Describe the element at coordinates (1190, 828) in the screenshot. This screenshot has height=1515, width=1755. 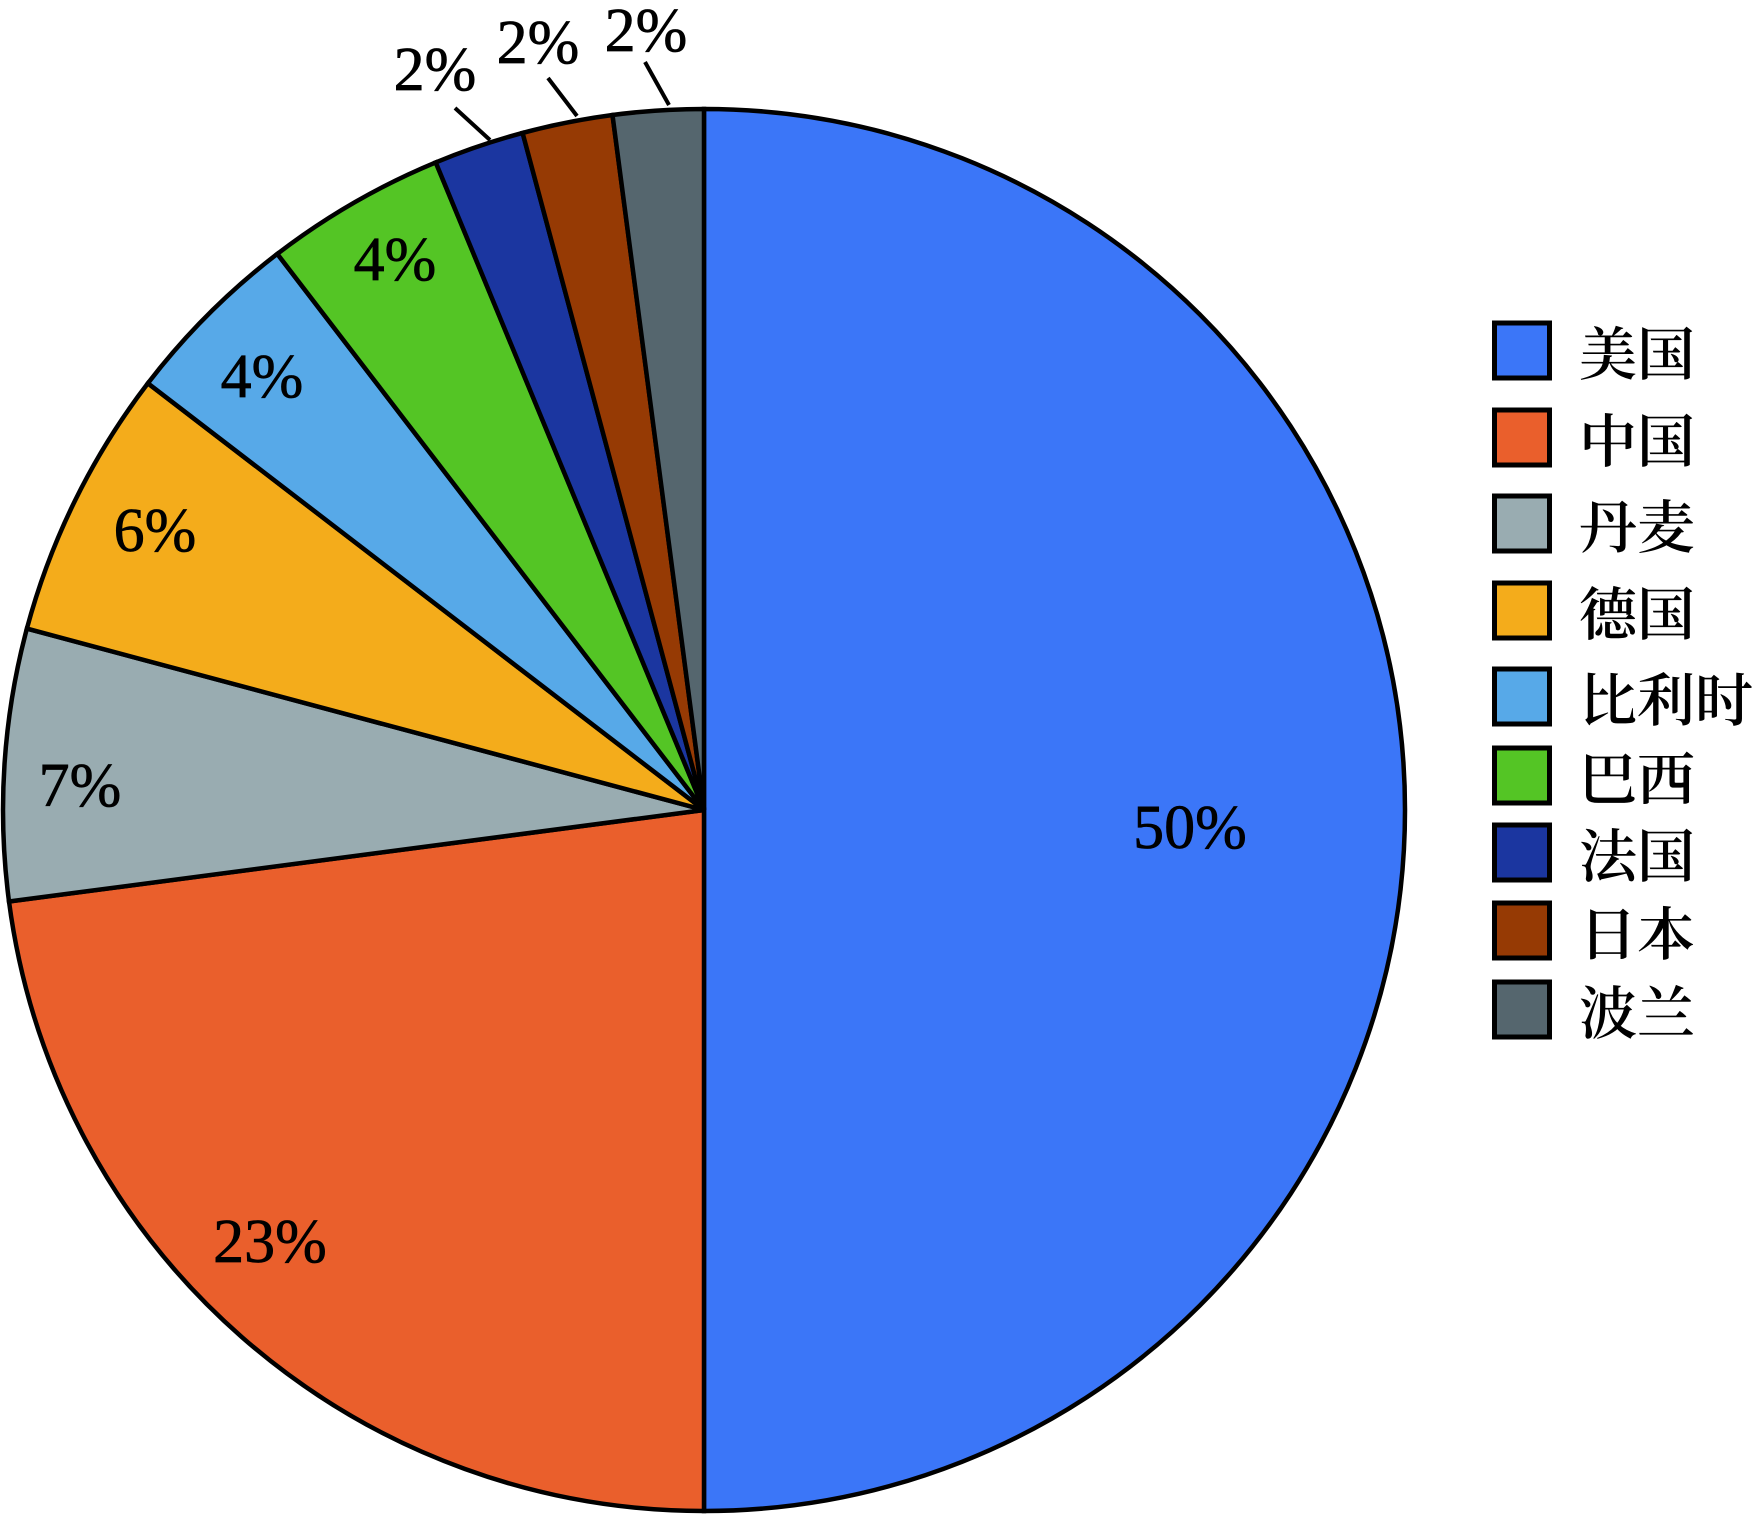
I see `svg-text: 50%` at that location.